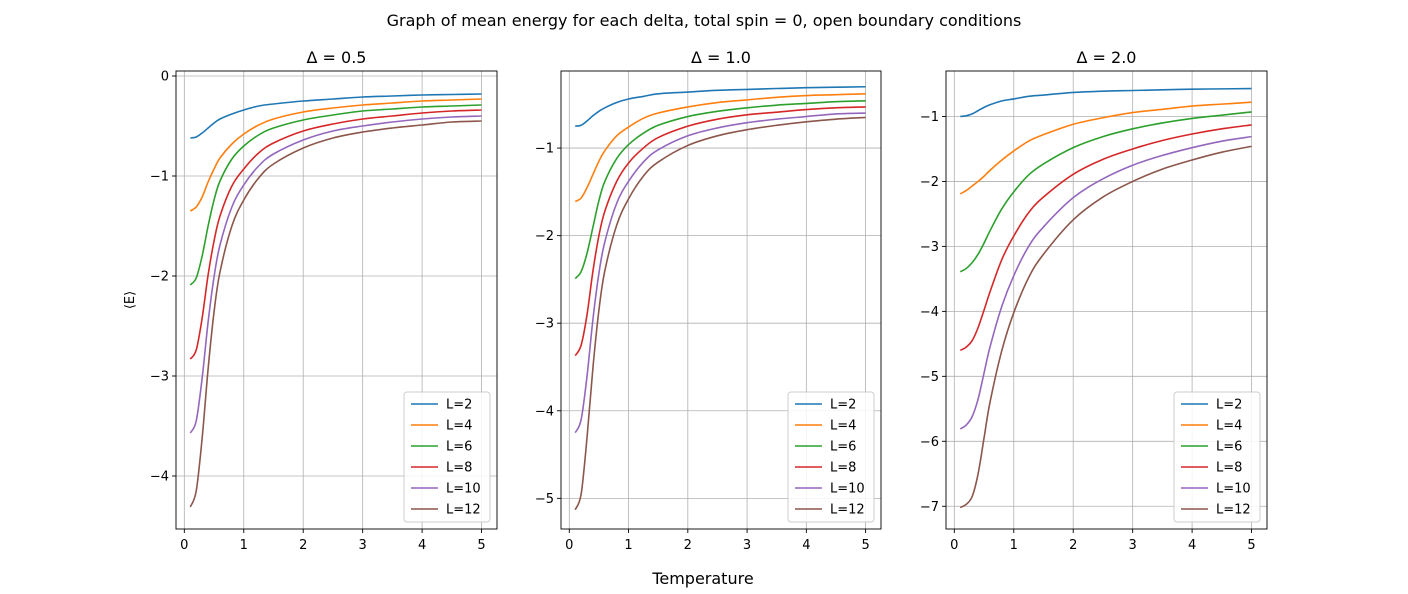 This screenshot has height=594, width=1408. Describe the element at coordinates (702, 578) in the screenshot. I see `x-axis-label: Temperature` at that location.